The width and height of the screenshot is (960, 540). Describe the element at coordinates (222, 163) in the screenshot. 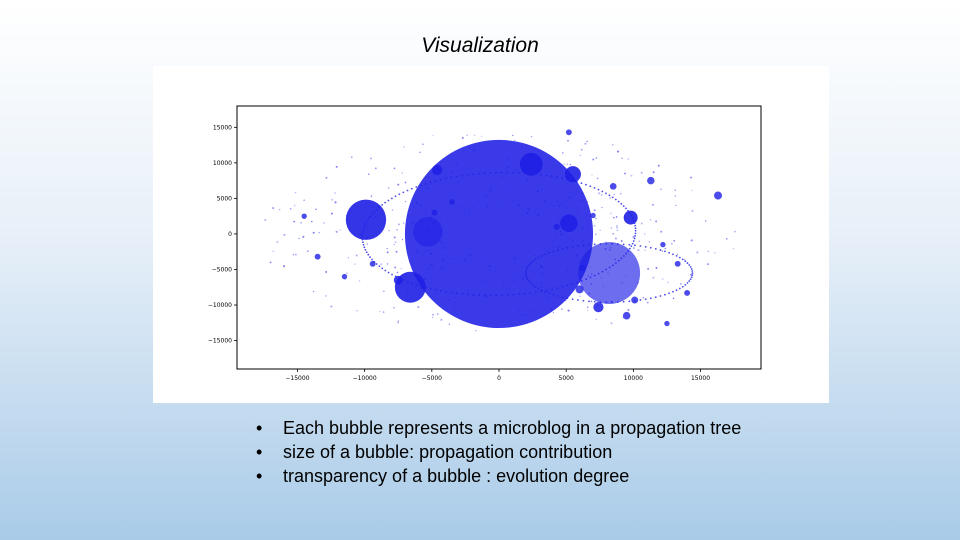

I see `y-tick-label: 10000` at that location.